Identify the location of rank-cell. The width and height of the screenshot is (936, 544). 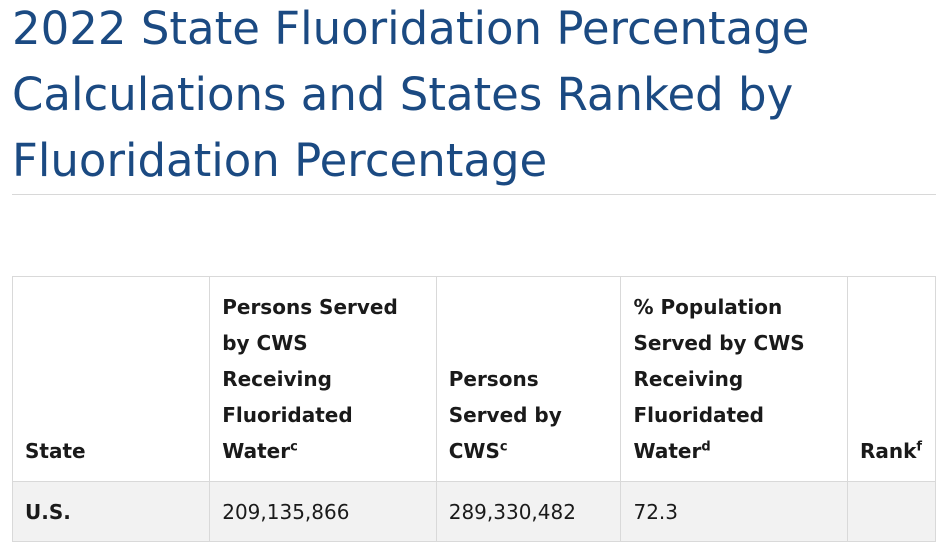
(891, 511).